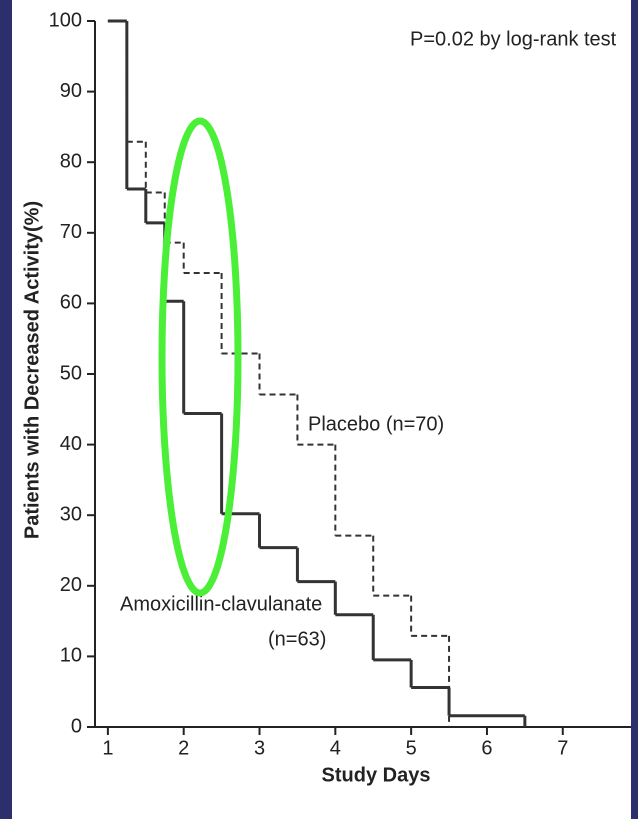  I want to click on x-axis-label: Study Days, so click(376, 775).